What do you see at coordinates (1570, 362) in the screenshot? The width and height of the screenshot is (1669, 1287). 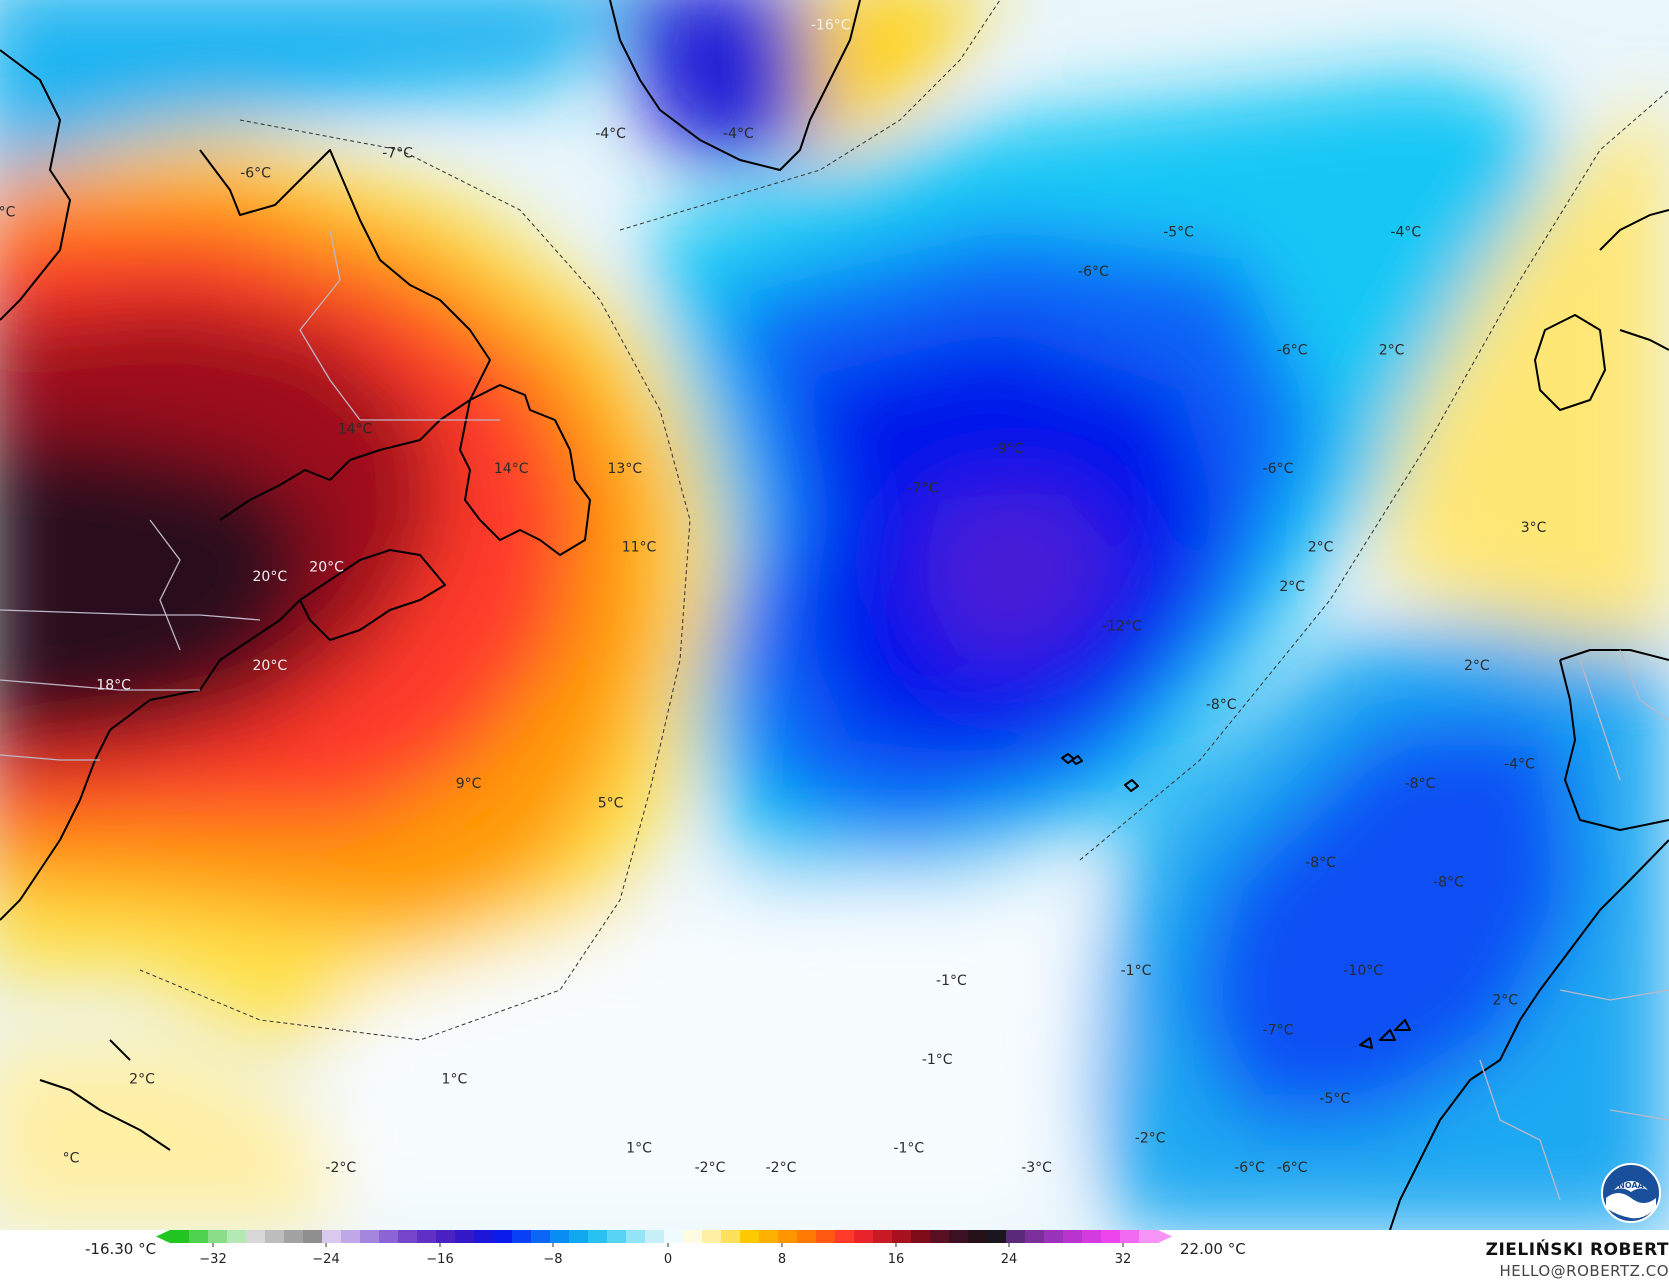 I see `coastline-ireland` at bounding box center [1570, 362].